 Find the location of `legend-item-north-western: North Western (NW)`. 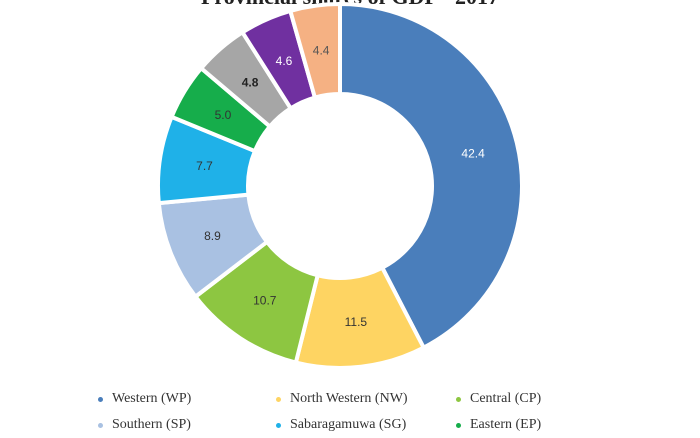

legend-item-north-western: North Western (NW) is located at coordinates (366, 399).